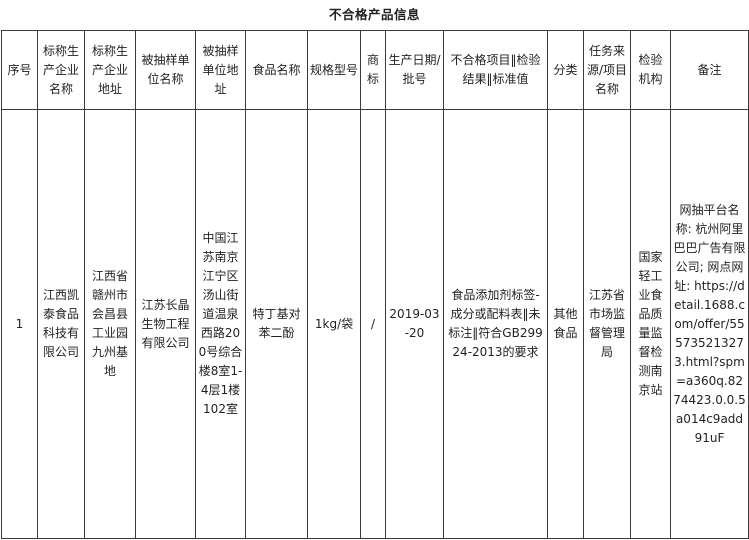 The width and height of the screenshot is (749, 540). I want to click on column-header-trademark: 商标, so click(373, 70).